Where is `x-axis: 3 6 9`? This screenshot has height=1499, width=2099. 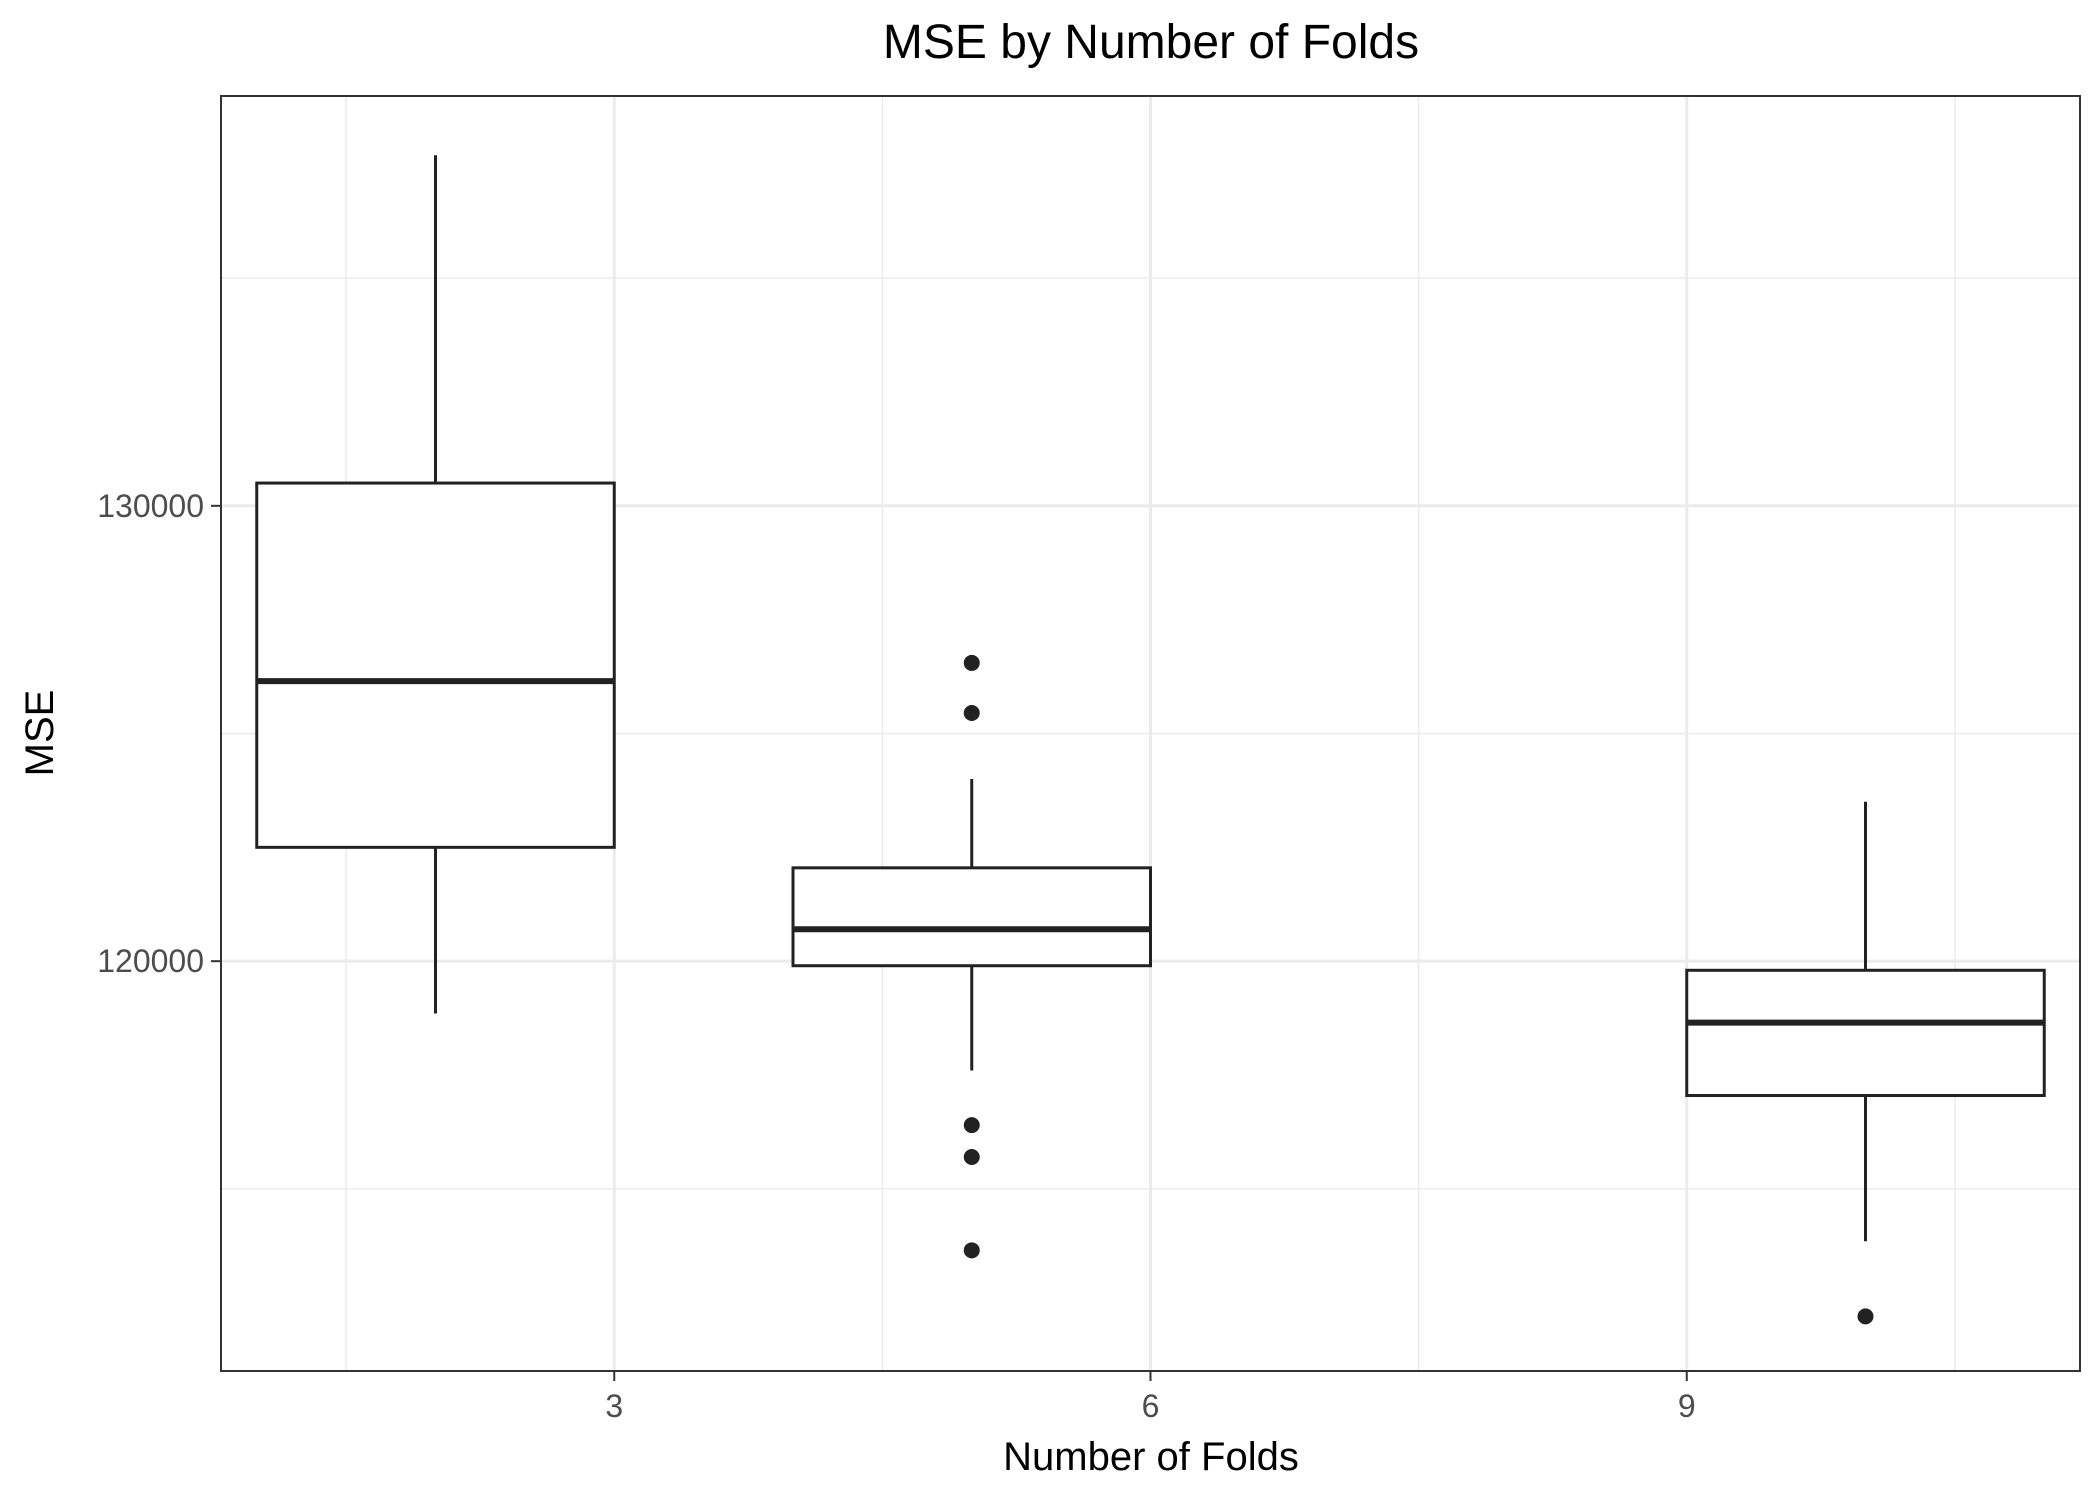
x-axis: 3 6 9 is located at coordinates (1150, 1397).